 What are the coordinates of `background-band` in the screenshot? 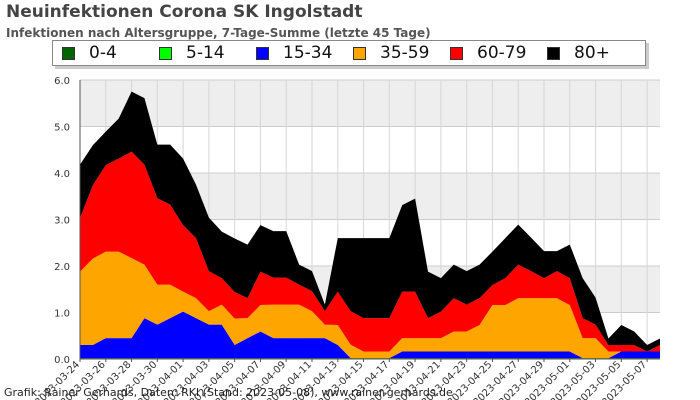 It's located at (370, 103).